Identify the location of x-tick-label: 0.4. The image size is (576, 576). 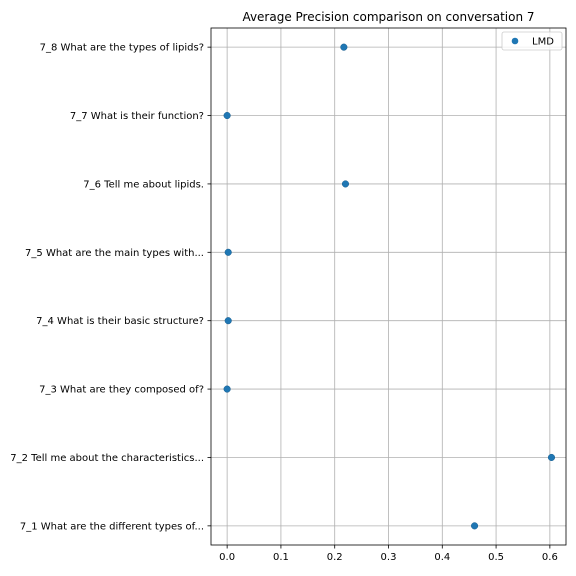
(442, 557).